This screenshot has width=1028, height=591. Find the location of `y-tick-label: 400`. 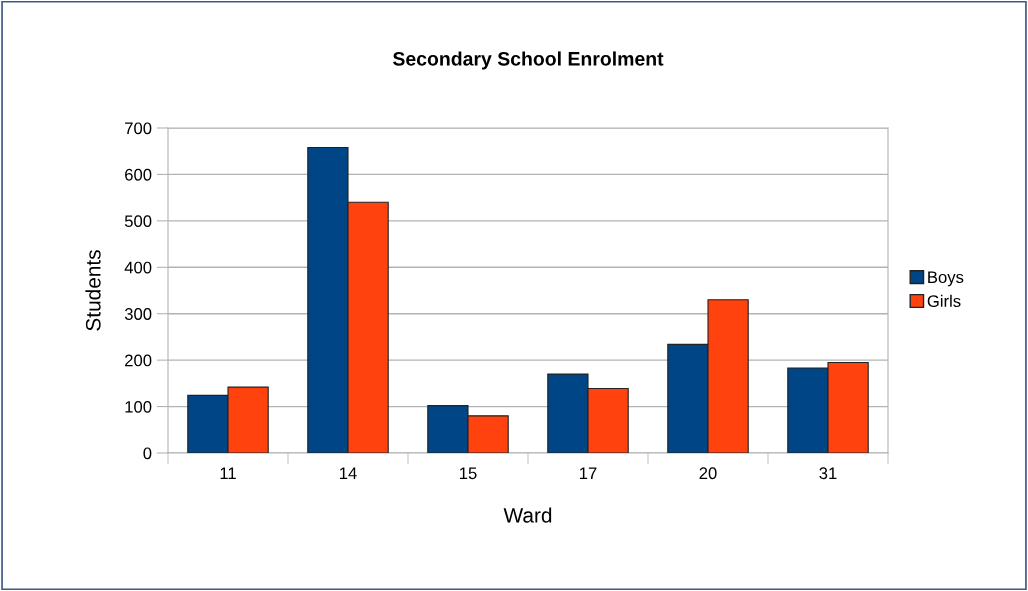

y-tick-label: 400 is located at coordinates (138, 267).